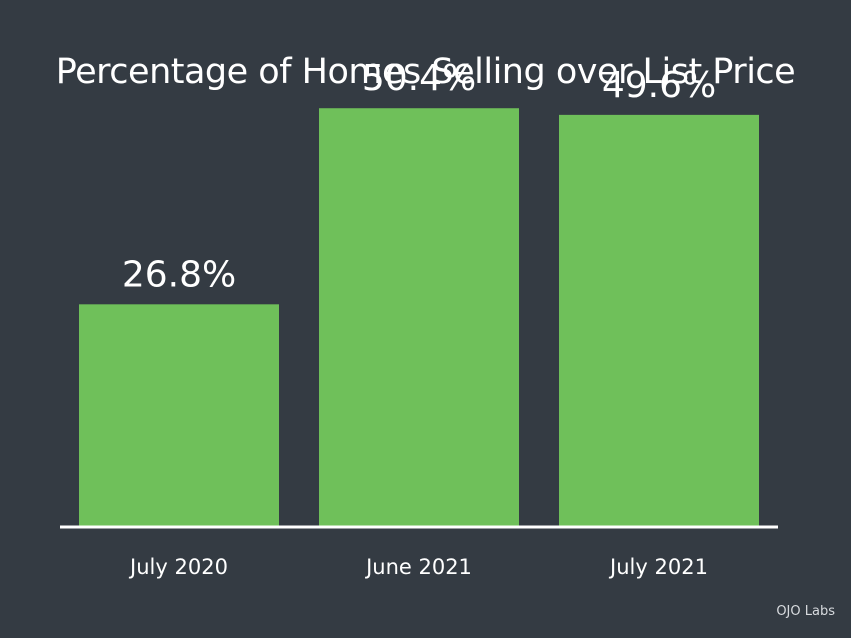 The image size is (851, 638). I want to click on data-label: 49.6%, so click(659, 85).